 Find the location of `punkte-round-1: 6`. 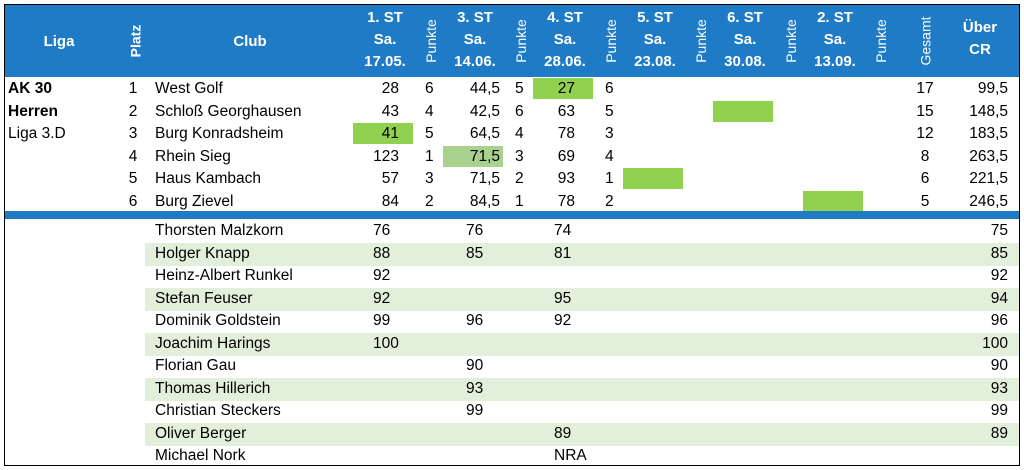

punkte-round-1: 6 is located at coordinates (429, 88).